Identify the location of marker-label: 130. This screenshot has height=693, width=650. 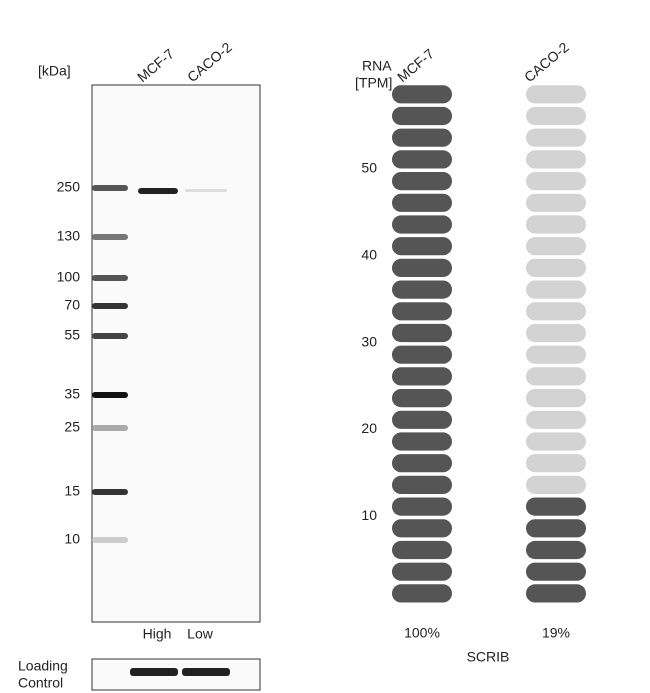
(69, 236).